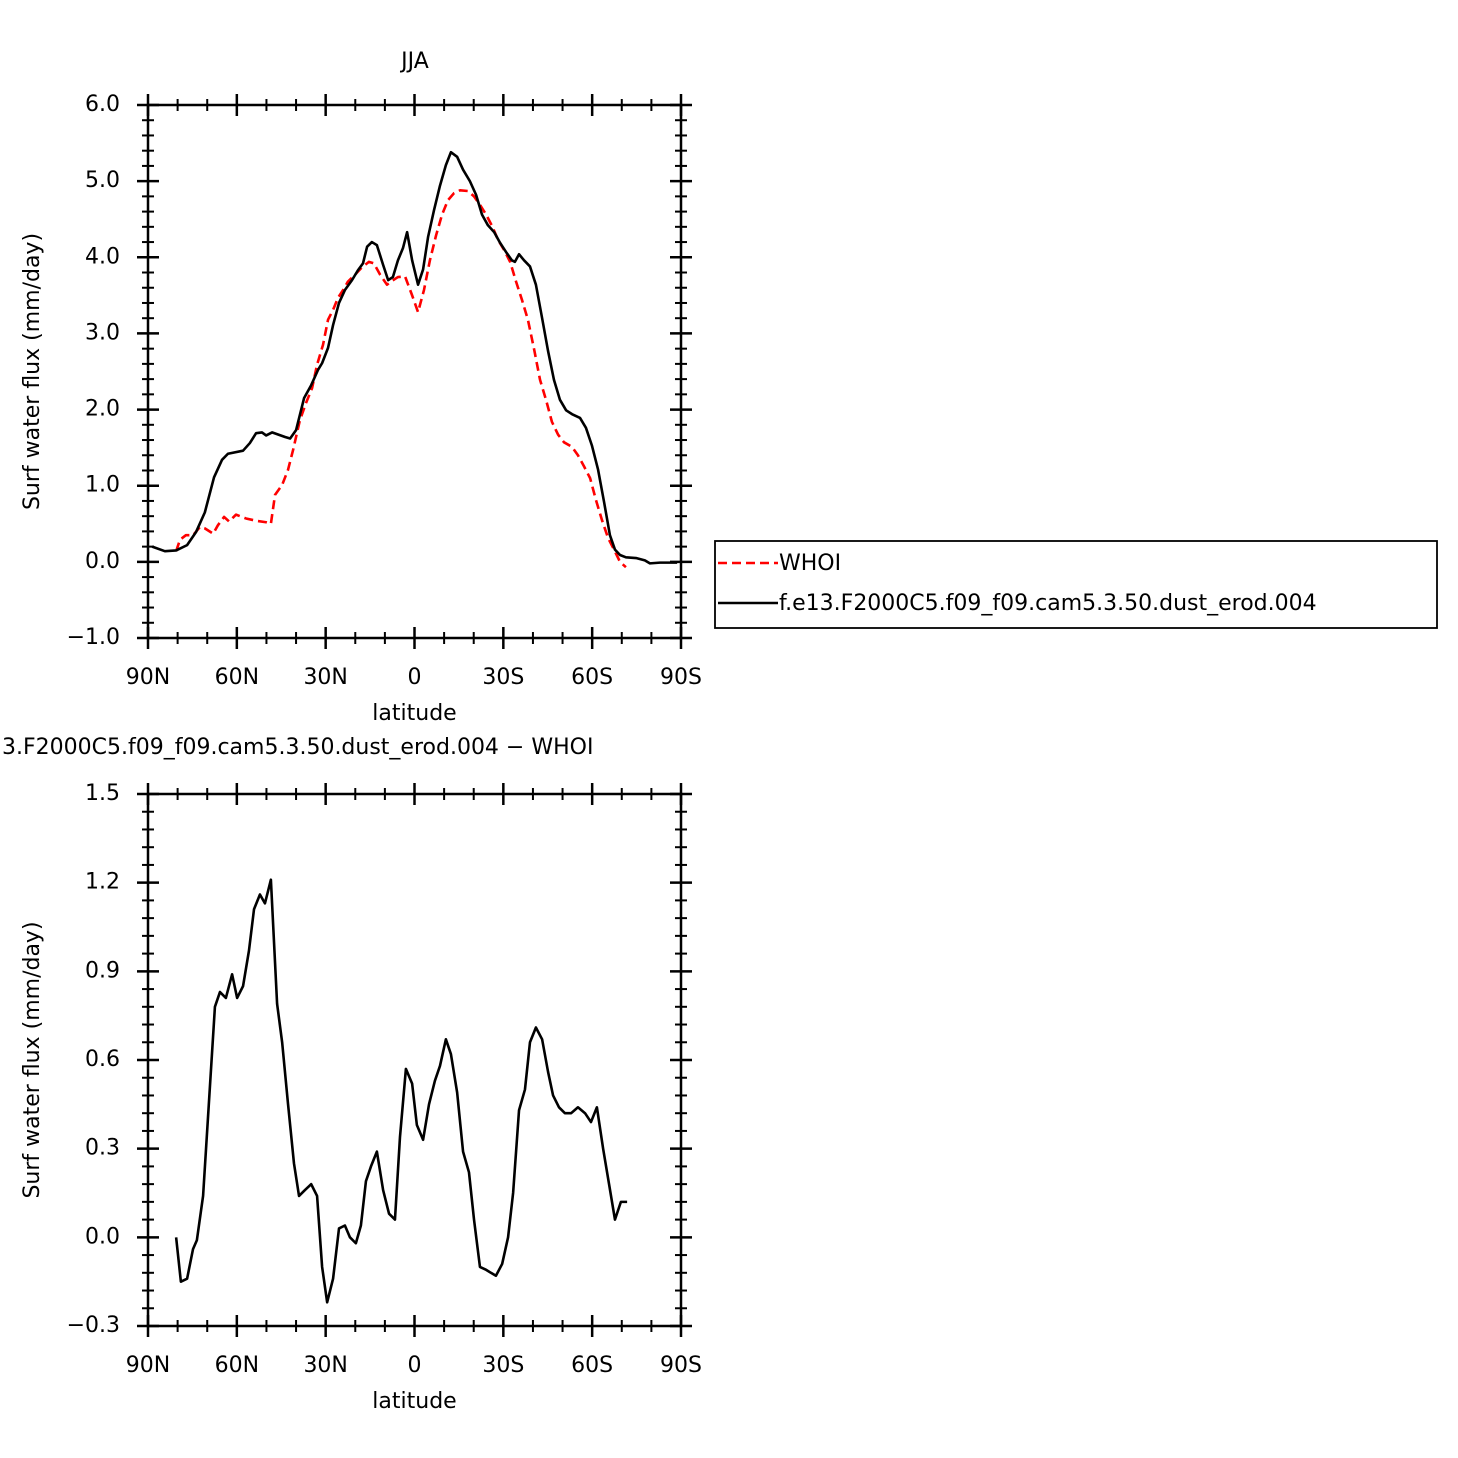  Describe the element at coordinates (93, 1325) in the screenshot. I see `y-tick-label: −0.3` at that location.